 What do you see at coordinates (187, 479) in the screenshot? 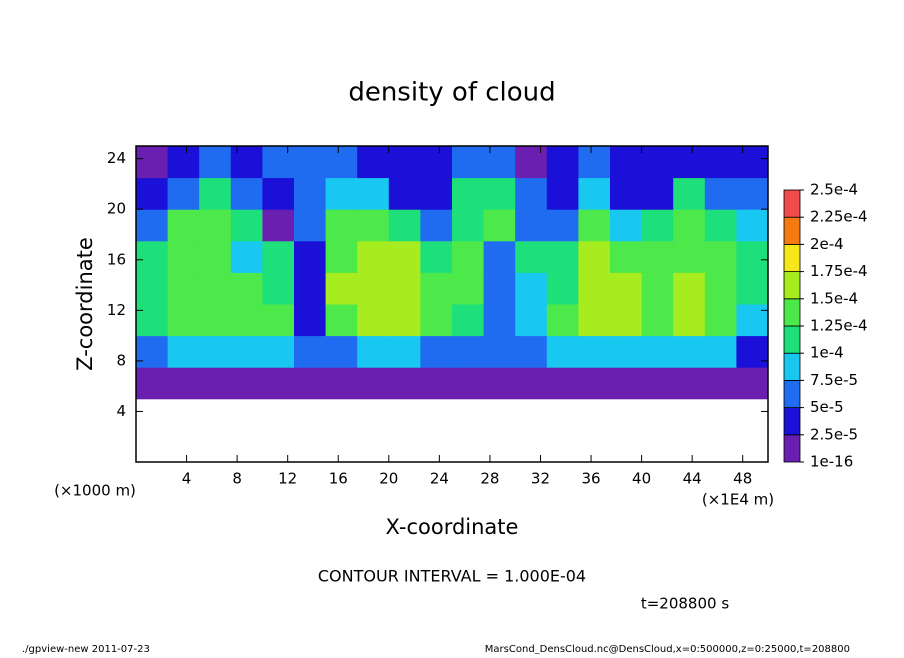
I see `x-tick-label: 4` at bounding box center [187, 479].